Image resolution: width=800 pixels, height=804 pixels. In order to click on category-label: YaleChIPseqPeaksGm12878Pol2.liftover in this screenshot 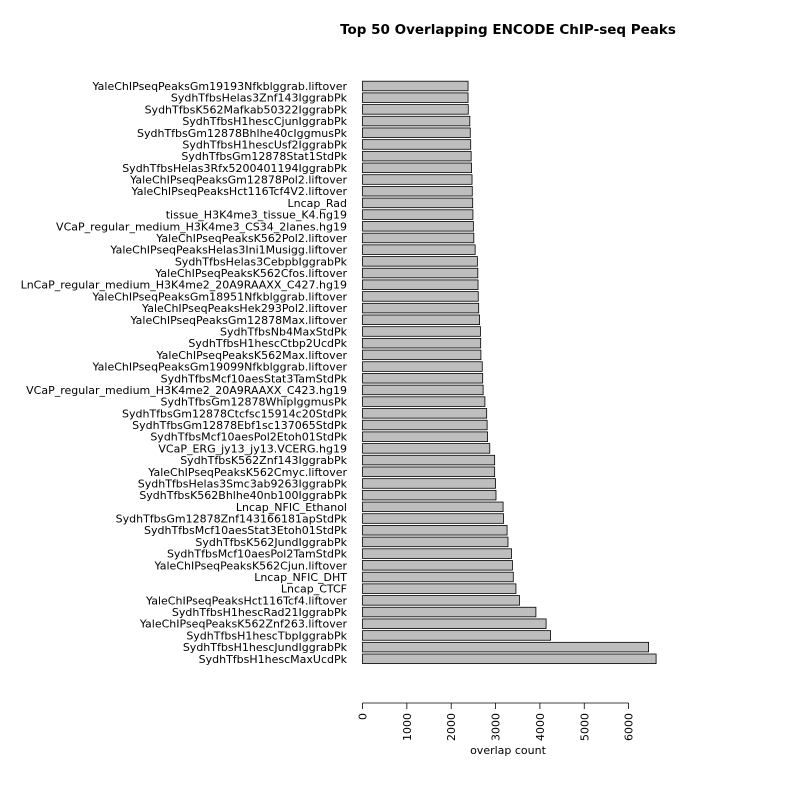, I will do `click(238, 180)`.